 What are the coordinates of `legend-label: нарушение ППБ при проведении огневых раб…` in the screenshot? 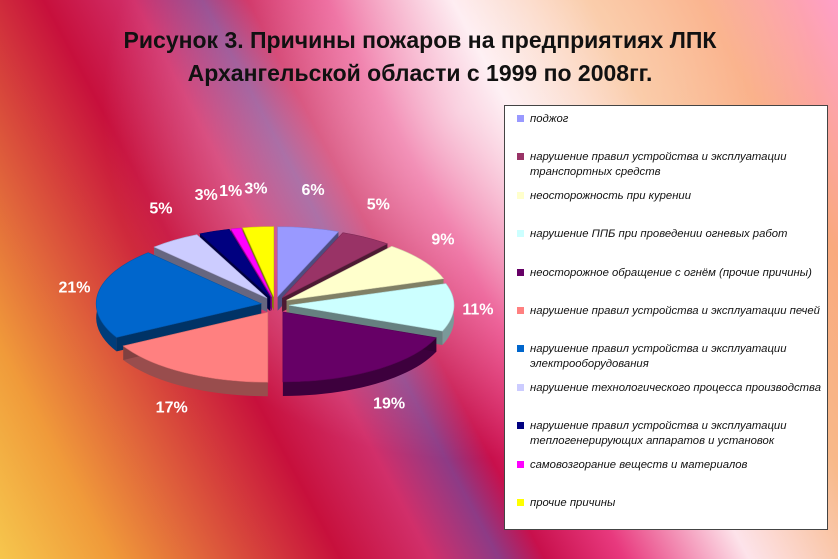 It's located at (659, 234).